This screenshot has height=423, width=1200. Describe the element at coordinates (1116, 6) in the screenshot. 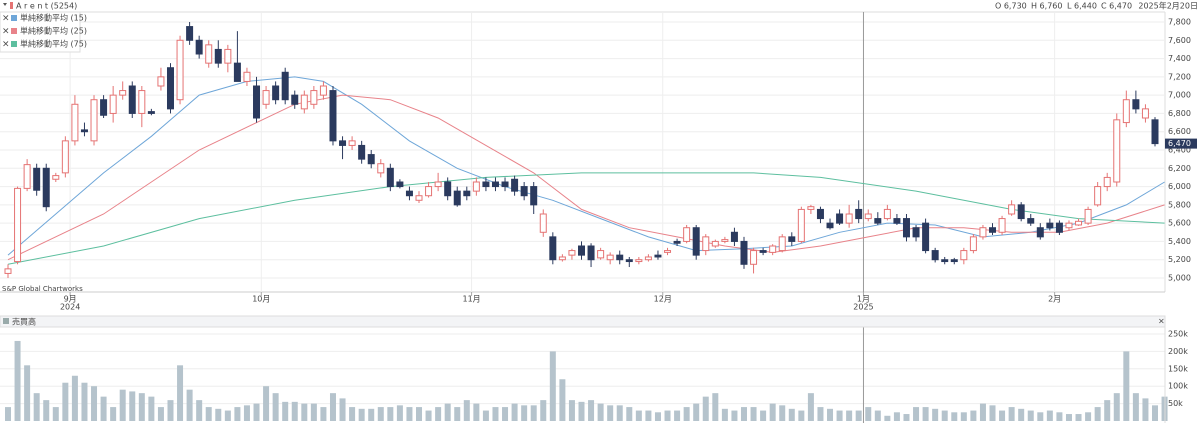

I see `ohlc-close: C 6,470` at that location.